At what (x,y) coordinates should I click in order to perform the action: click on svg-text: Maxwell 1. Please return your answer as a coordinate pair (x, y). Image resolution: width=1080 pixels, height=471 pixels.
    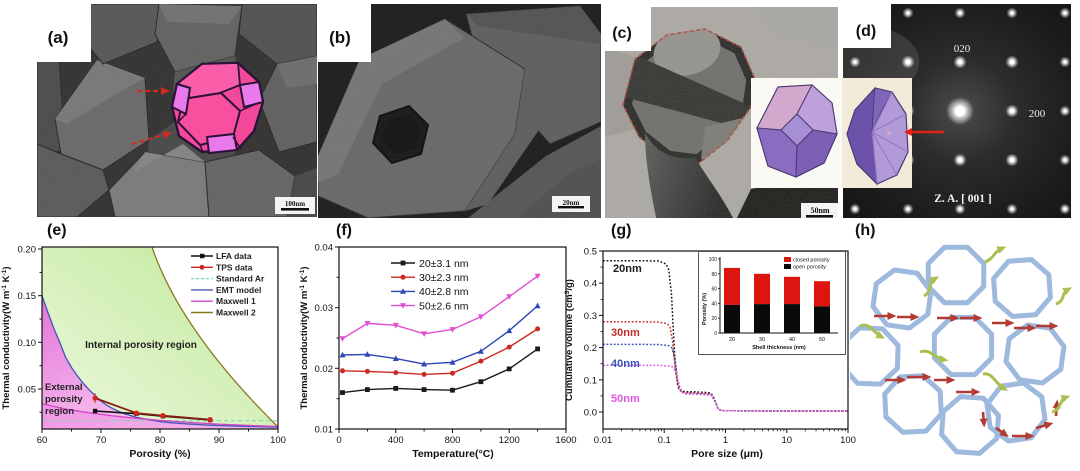
    Looking at the image, I should click on (236, 301).